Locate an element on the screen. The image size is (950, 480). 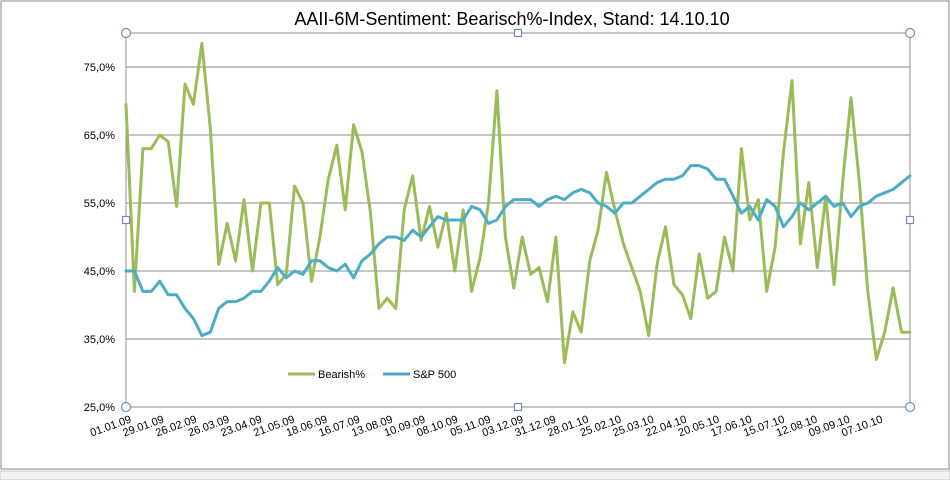
bottom-strip is located at coordinates (475, 475).